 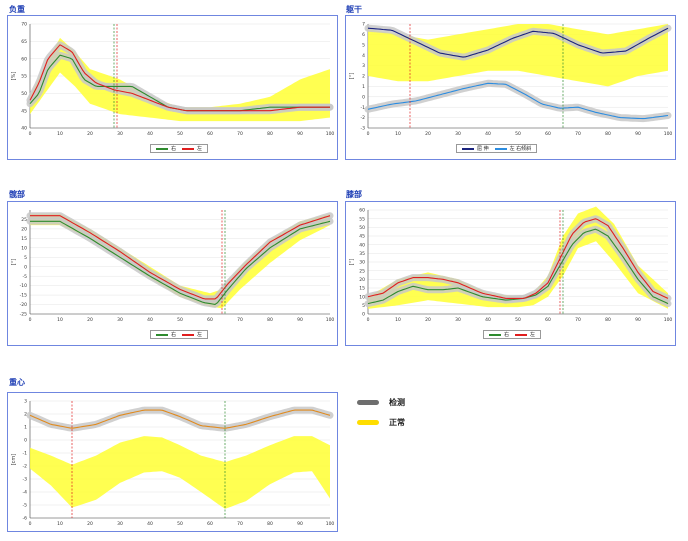 What do you see at coordinates (512, 148) in the screenshot?
I see `legend-item-lateral-tilt: 左 右倾斜` at bounding box center [512, 148].